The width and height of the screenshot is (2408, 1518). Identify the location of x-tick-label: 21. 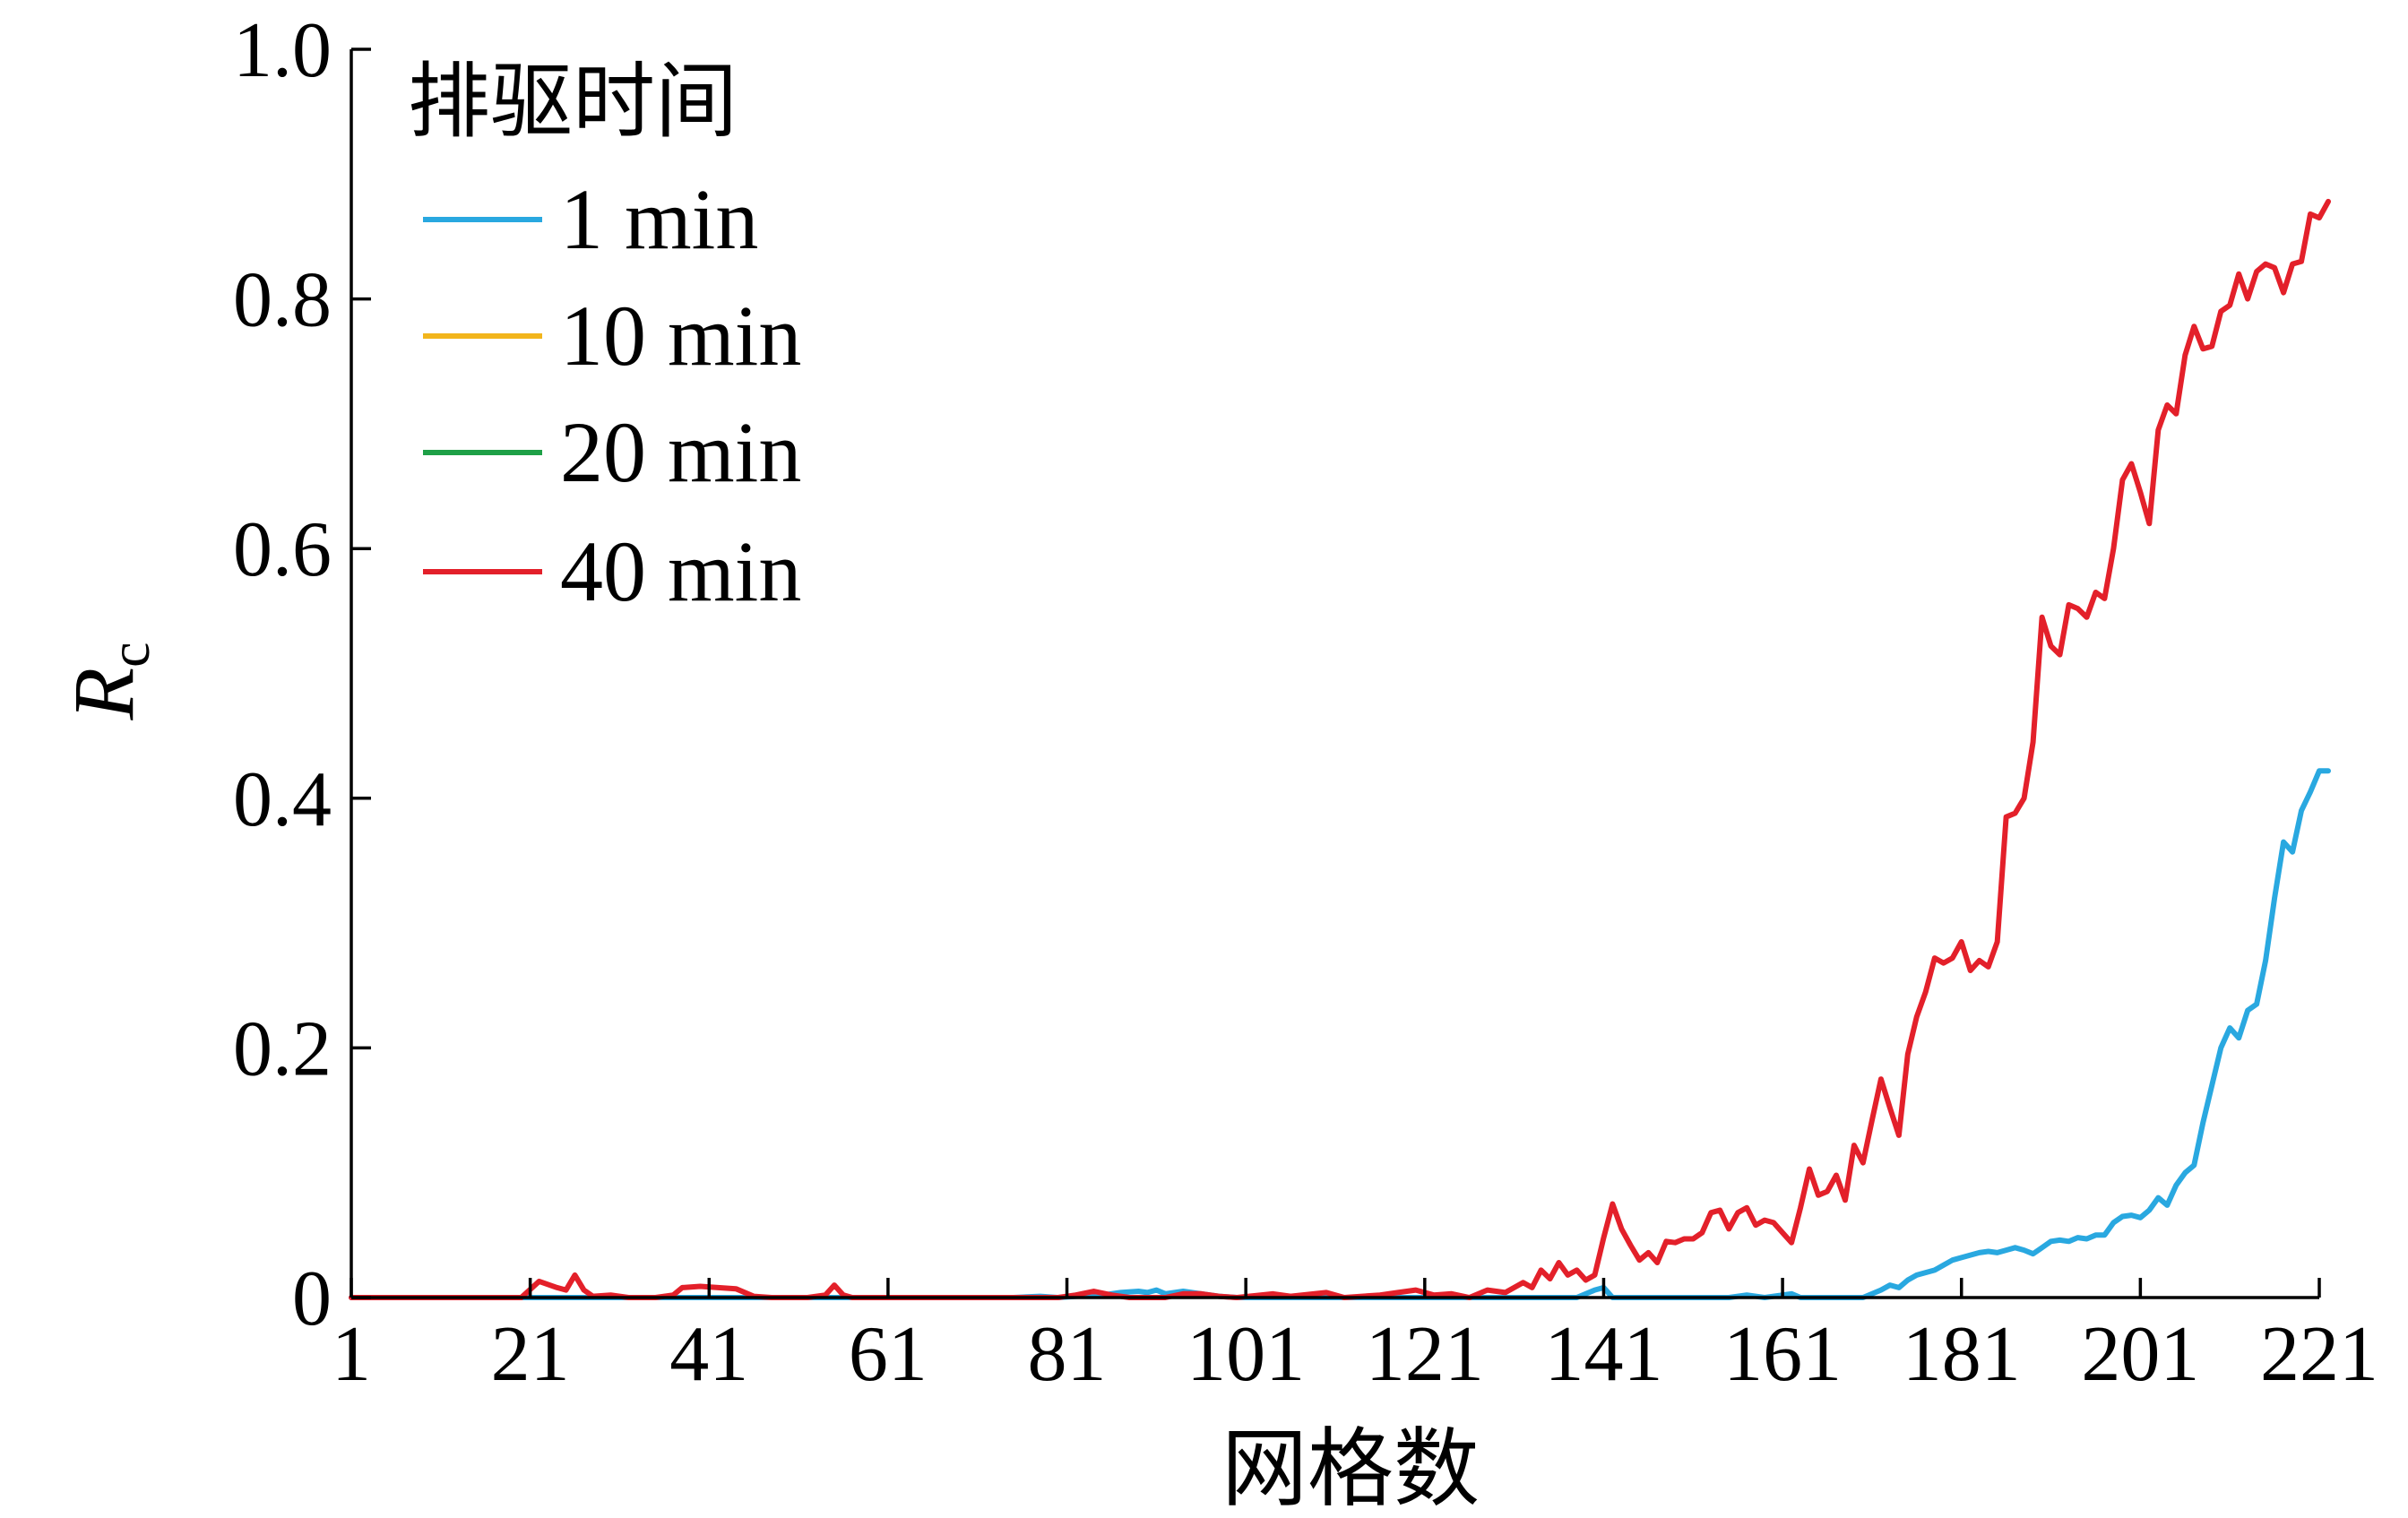
(530, 1354).